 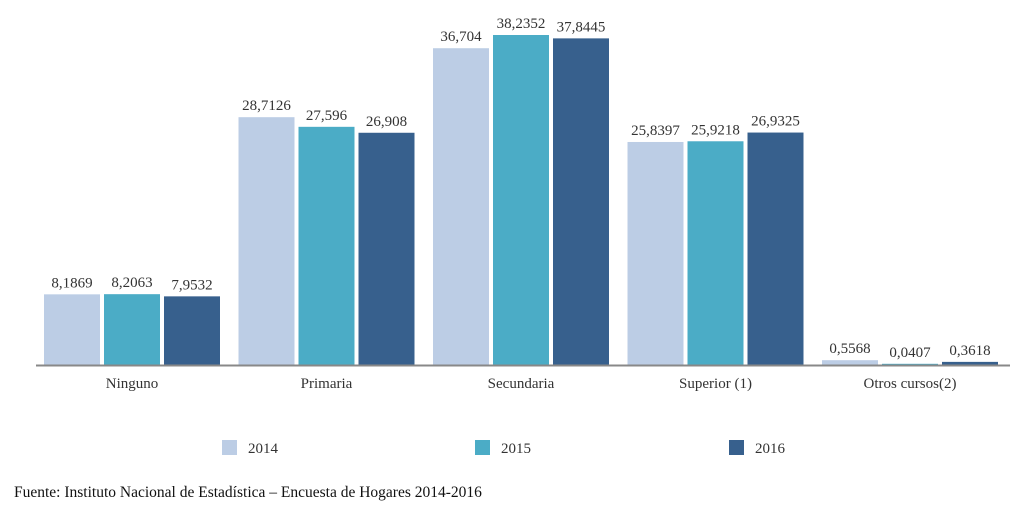 I want to click on data-label-2016-3: 26,9325, so click(x=775, y=122).